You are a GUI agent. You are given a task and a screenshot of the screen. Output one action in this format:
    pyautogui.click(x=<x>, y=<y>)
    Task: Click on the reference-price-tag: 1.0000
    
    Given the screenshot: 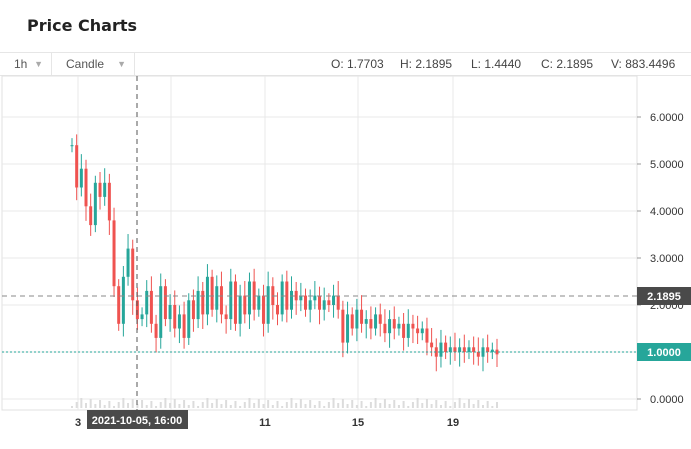 What is the action you would take?
    pyautogui.click(x=664, y=352)
    